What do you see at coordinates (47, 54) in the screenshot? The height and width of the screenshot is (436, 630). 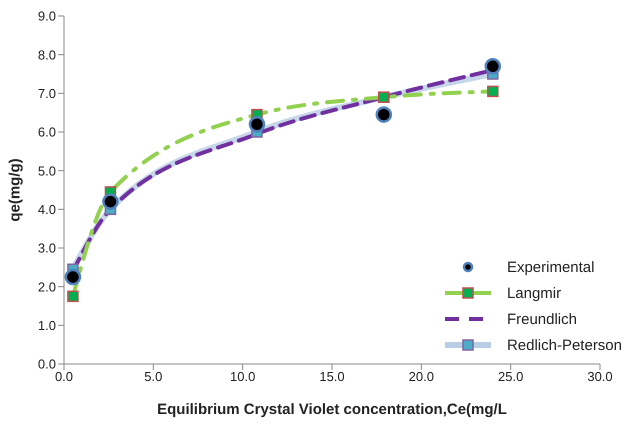 I see `y-tick-label: 8.0` at bounding box center [47, 54].